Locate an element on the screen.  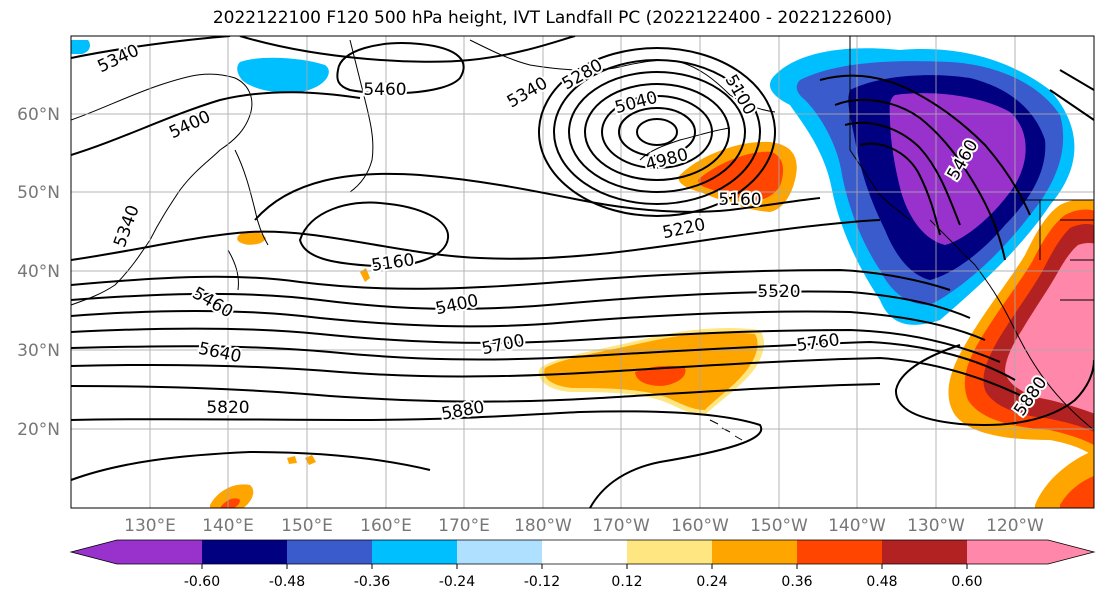
lon-tick-label: 130°W is located at coordinates (936, 526).